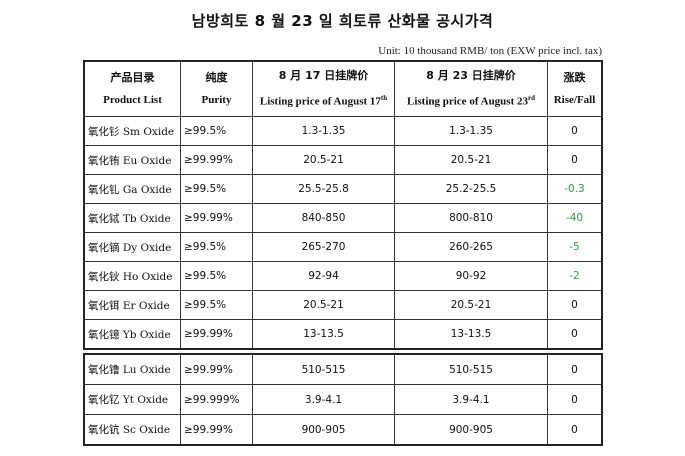 This screenshot has width=685, height=456. I want to click on table-row: 氧化铕 Eu Oxide ≥99.99% 20.5-21 20.5-21 0, so click(343, 160).